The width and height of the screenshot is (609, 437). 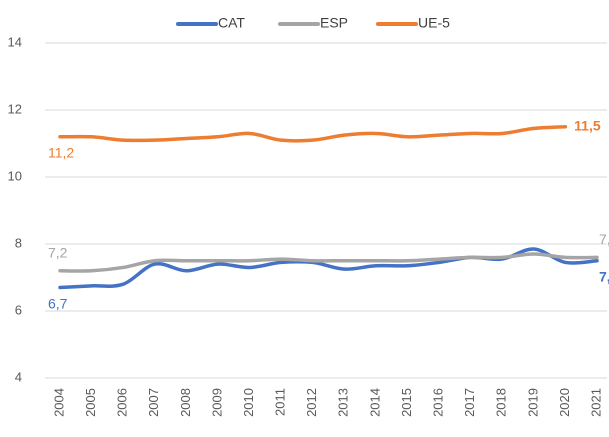 I want to click on x-tick-label: 2009, so click(x=216, y=402).